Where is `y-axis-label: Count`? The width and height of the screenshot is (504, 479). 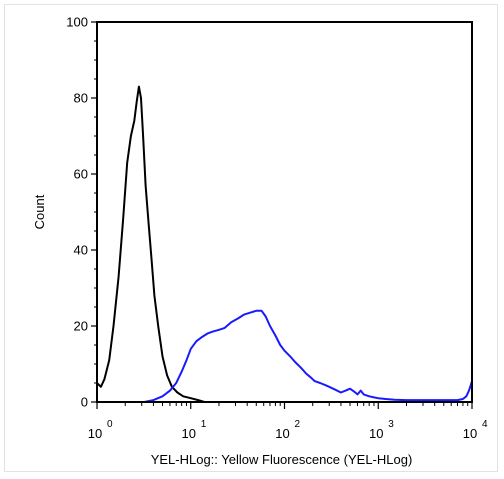 y-axis-label: Count is located at coordinates (39, 211).